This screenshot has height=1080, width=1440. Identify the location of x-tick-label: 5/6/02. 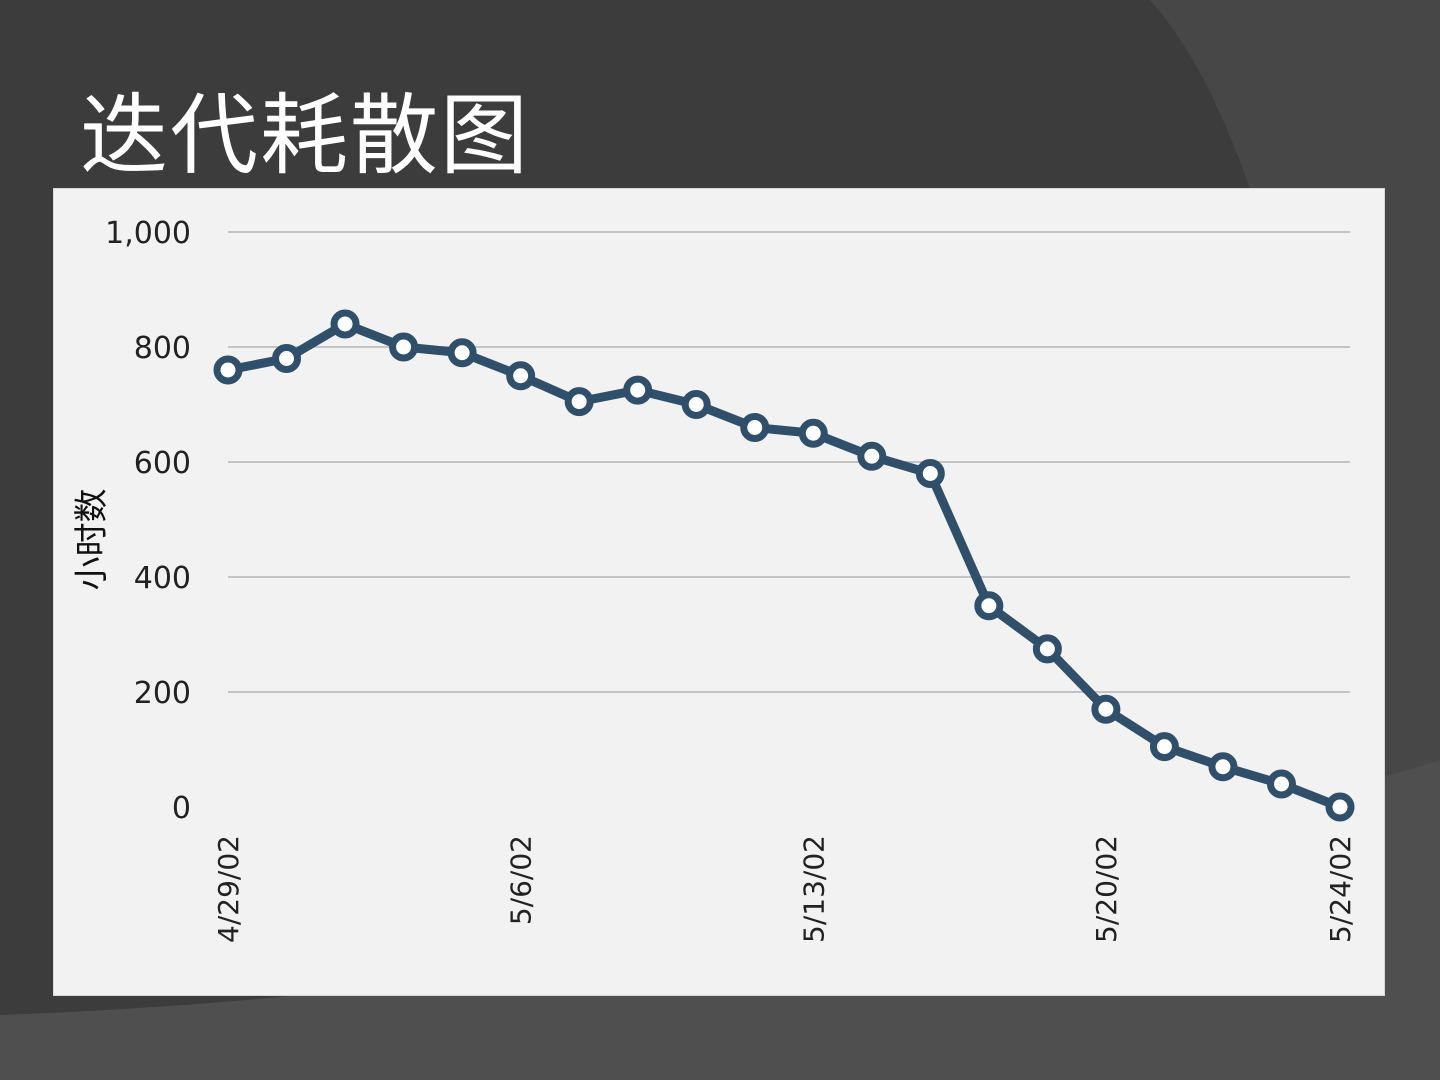
(521, 880).